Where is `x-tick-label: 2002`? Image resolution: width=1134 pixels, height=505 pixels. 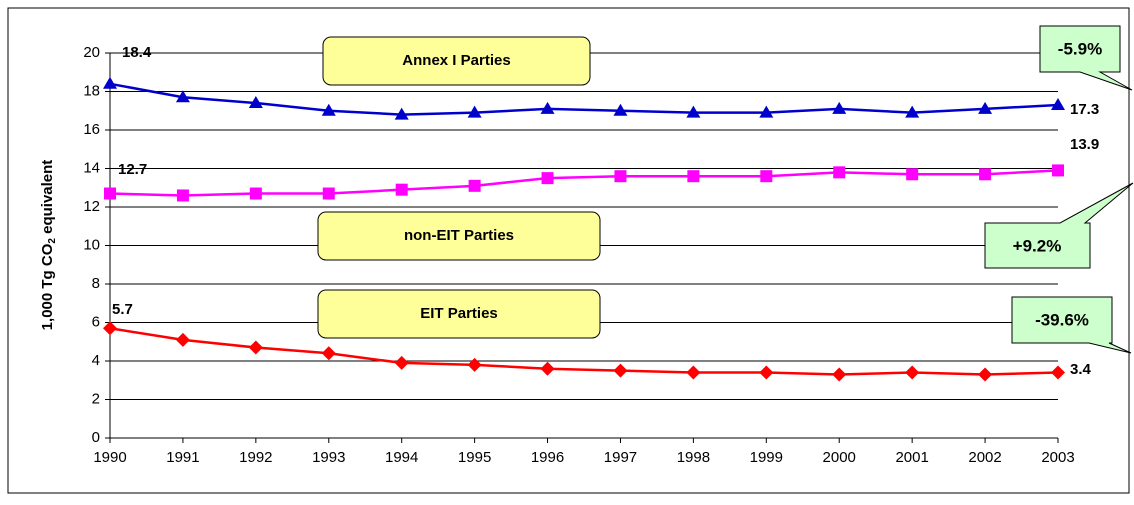
x-tick-label: 2002 is located at coordinates (984, 457).